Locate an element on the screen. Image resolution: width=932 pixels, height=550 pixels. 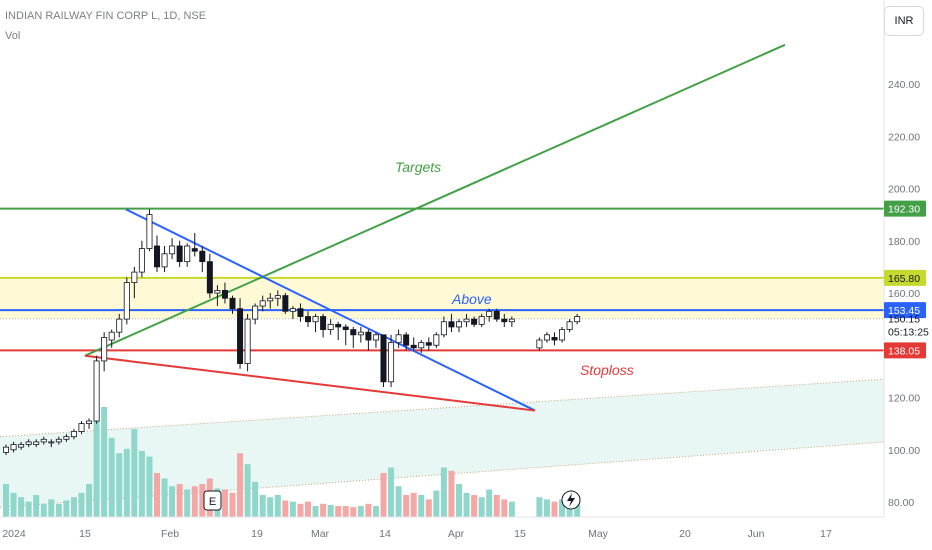
support-trendline is located at coordinates (310, 383).